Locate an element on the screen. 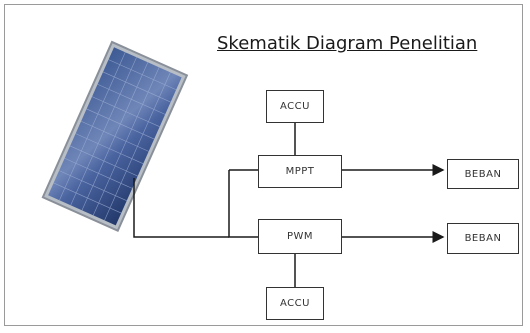  accu-bottom-block: ACCU is located at coordinates (295, 303).